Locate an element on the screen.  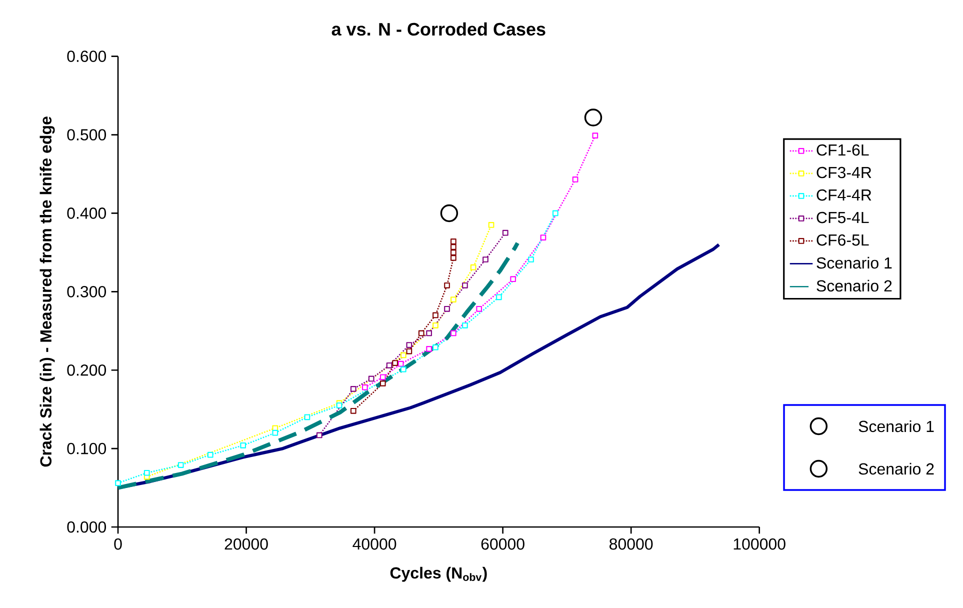
y-tick-label: 0.100 is located at coordinates (86, 448).